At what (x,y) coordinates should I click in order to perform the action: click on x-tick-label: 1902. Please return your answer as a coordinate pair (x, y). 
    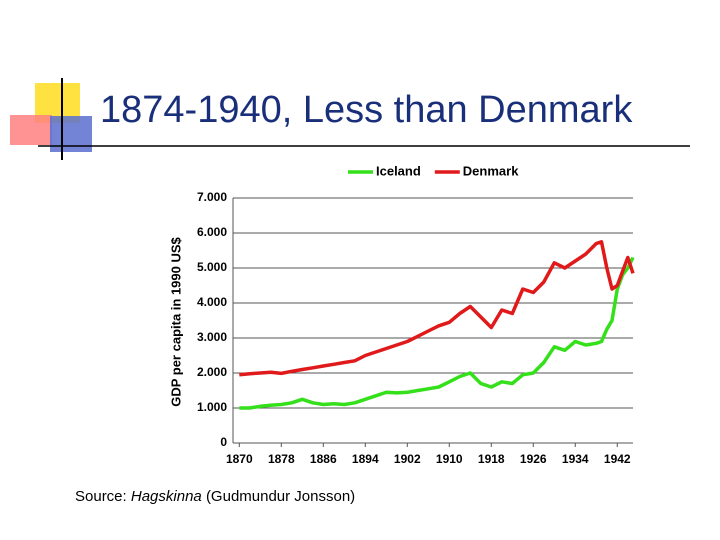
    Looking at the image, I should click on (407, 459).